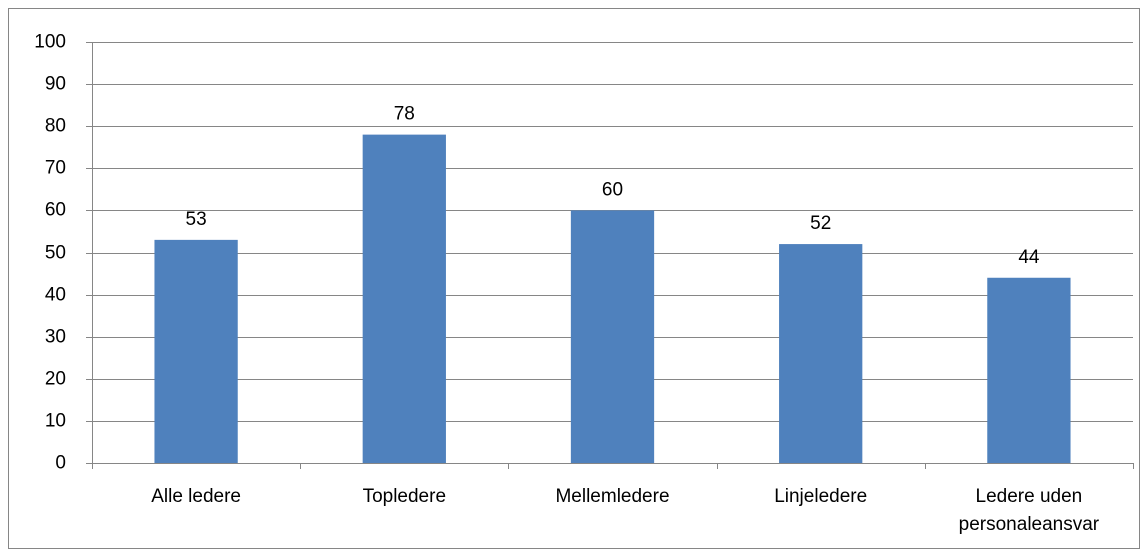 This screenshot has height=554, width=1148. I want to click on y-tick-label: 90, so click(55, 84).